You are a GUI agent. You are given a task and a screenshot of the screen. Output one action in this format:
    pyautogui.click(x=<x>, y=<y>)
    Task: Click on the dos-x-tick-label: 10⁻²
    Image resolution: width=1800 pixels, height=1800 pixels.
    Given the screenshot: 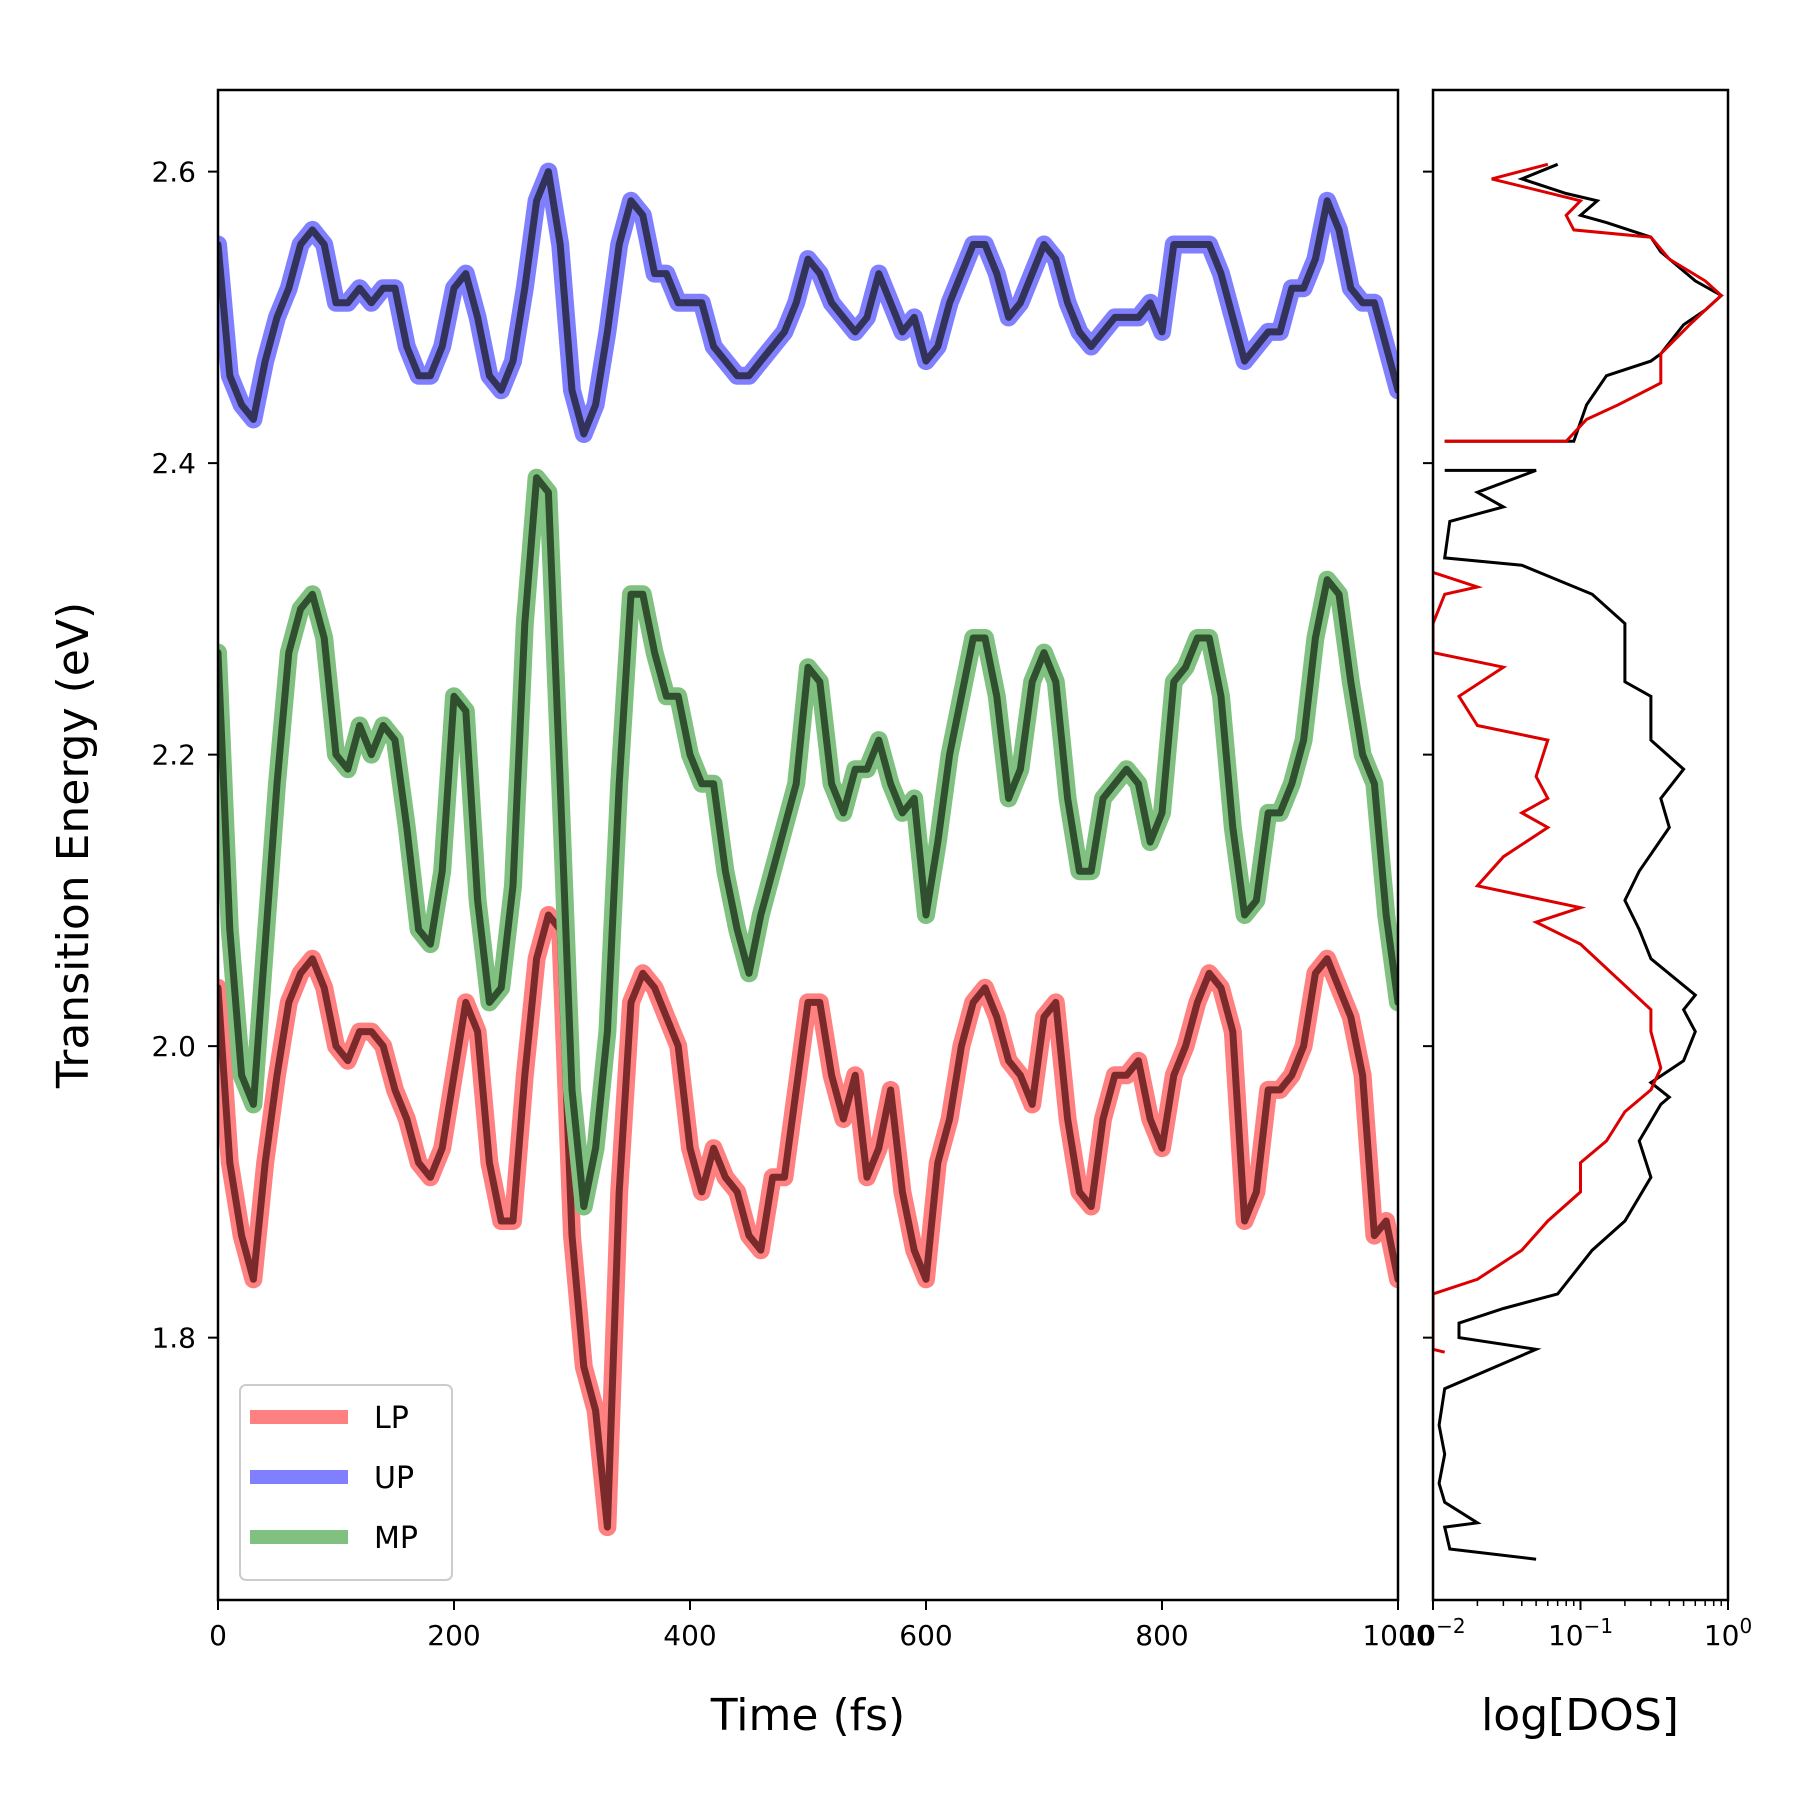 What is the action you would take?
    pyautogui.click(x=1432, y=1633)
    